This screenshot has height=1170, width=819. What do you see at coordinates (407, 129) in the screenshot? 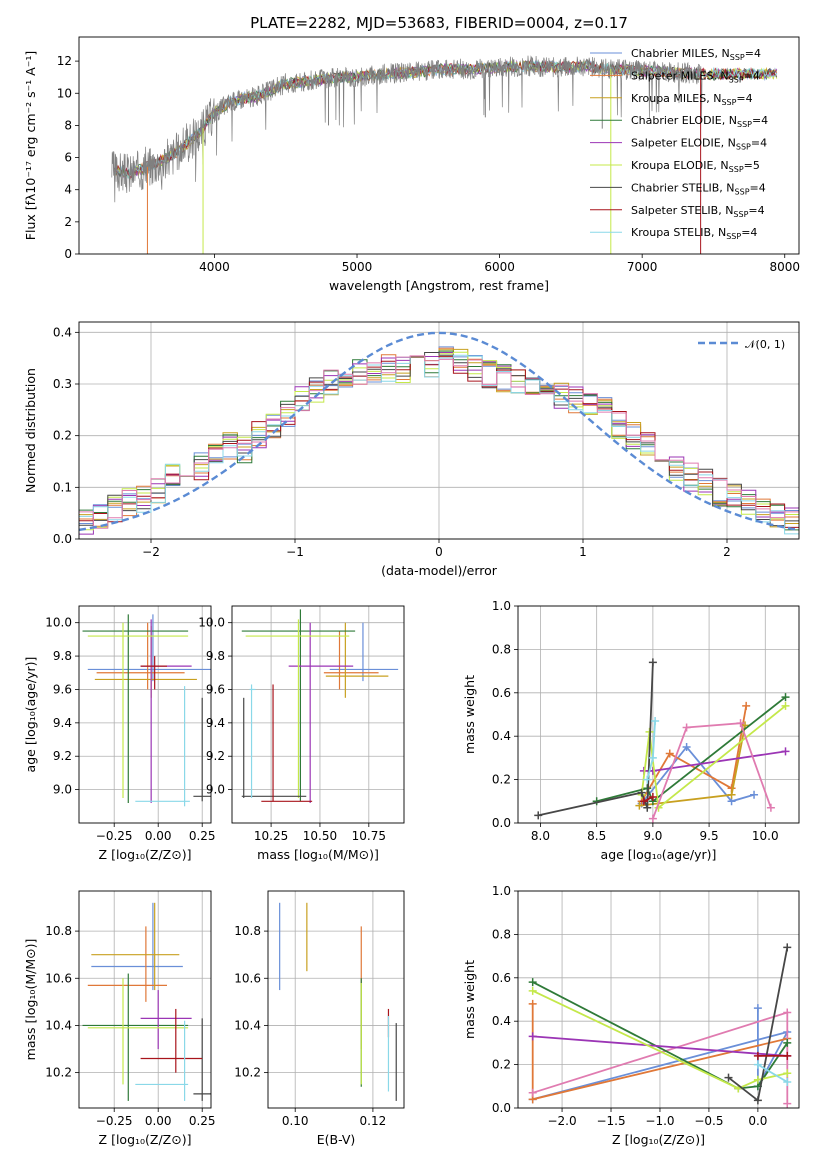
I see `data-line` at bounding box center [407, 129].